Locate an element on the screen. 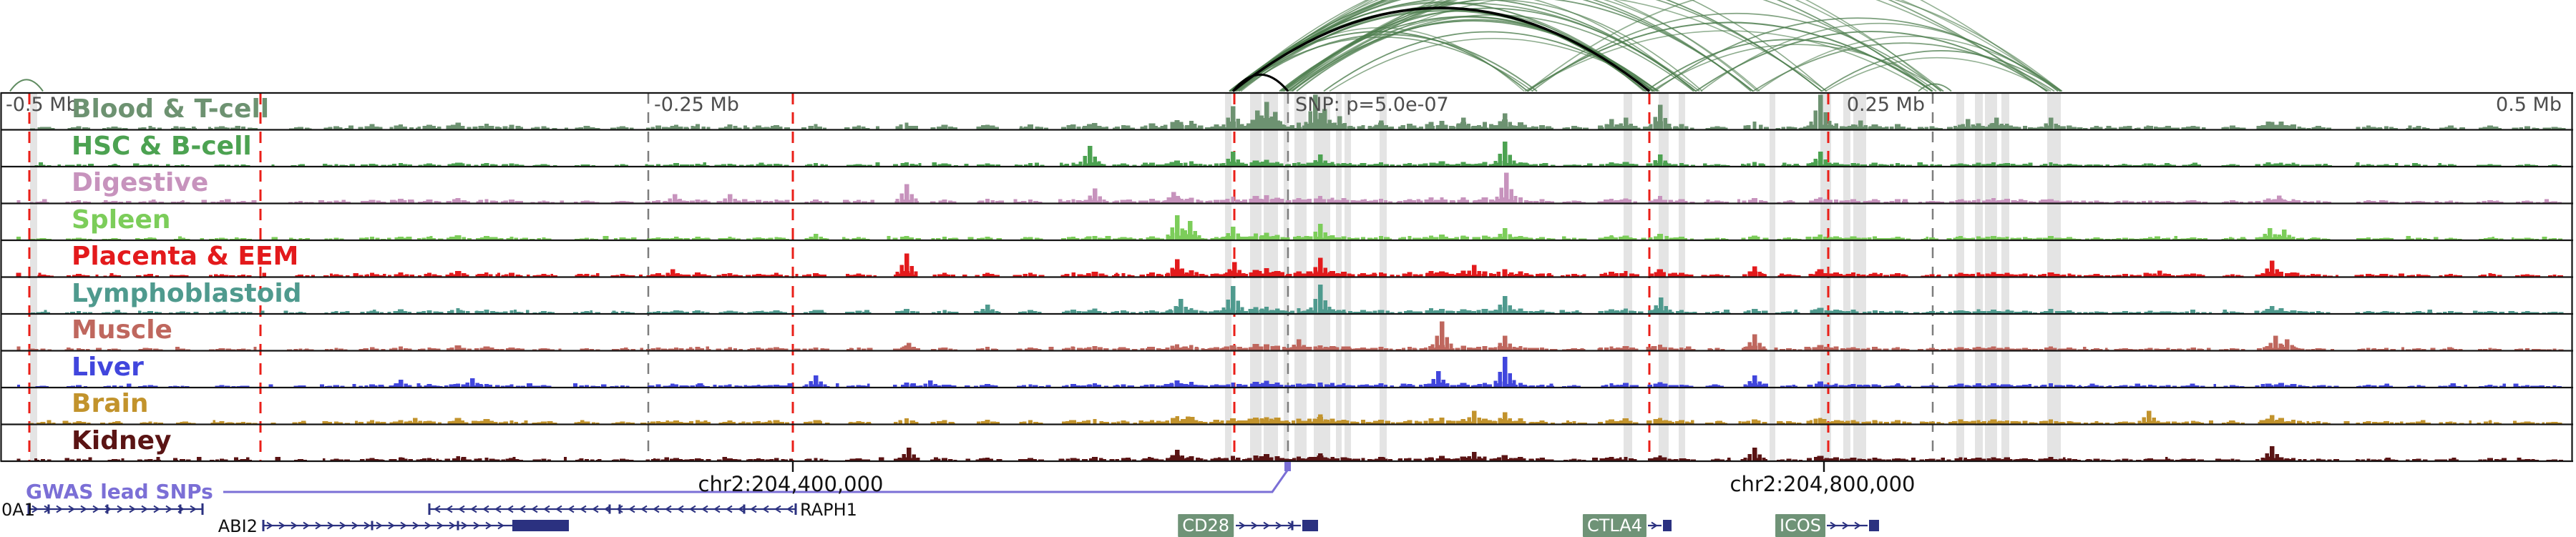 The height and width of the screenshot is (537, 2576). gene-label-raph1: RAPH1 is located at coordinates (828, 510).